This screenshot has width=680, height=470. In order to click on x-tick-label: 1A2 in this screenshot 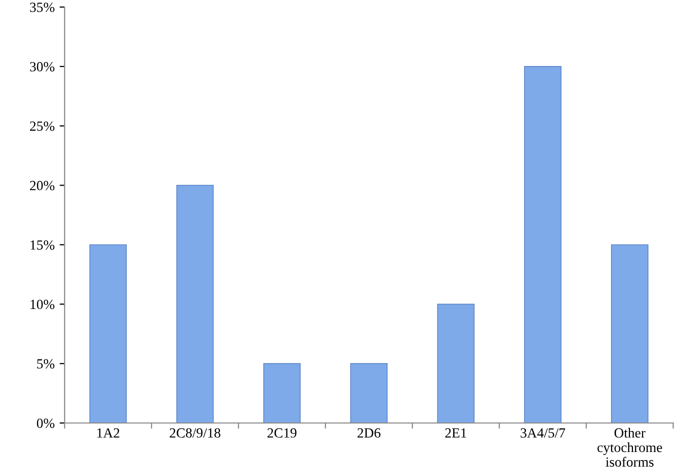, I will do `click(108, 433)`.